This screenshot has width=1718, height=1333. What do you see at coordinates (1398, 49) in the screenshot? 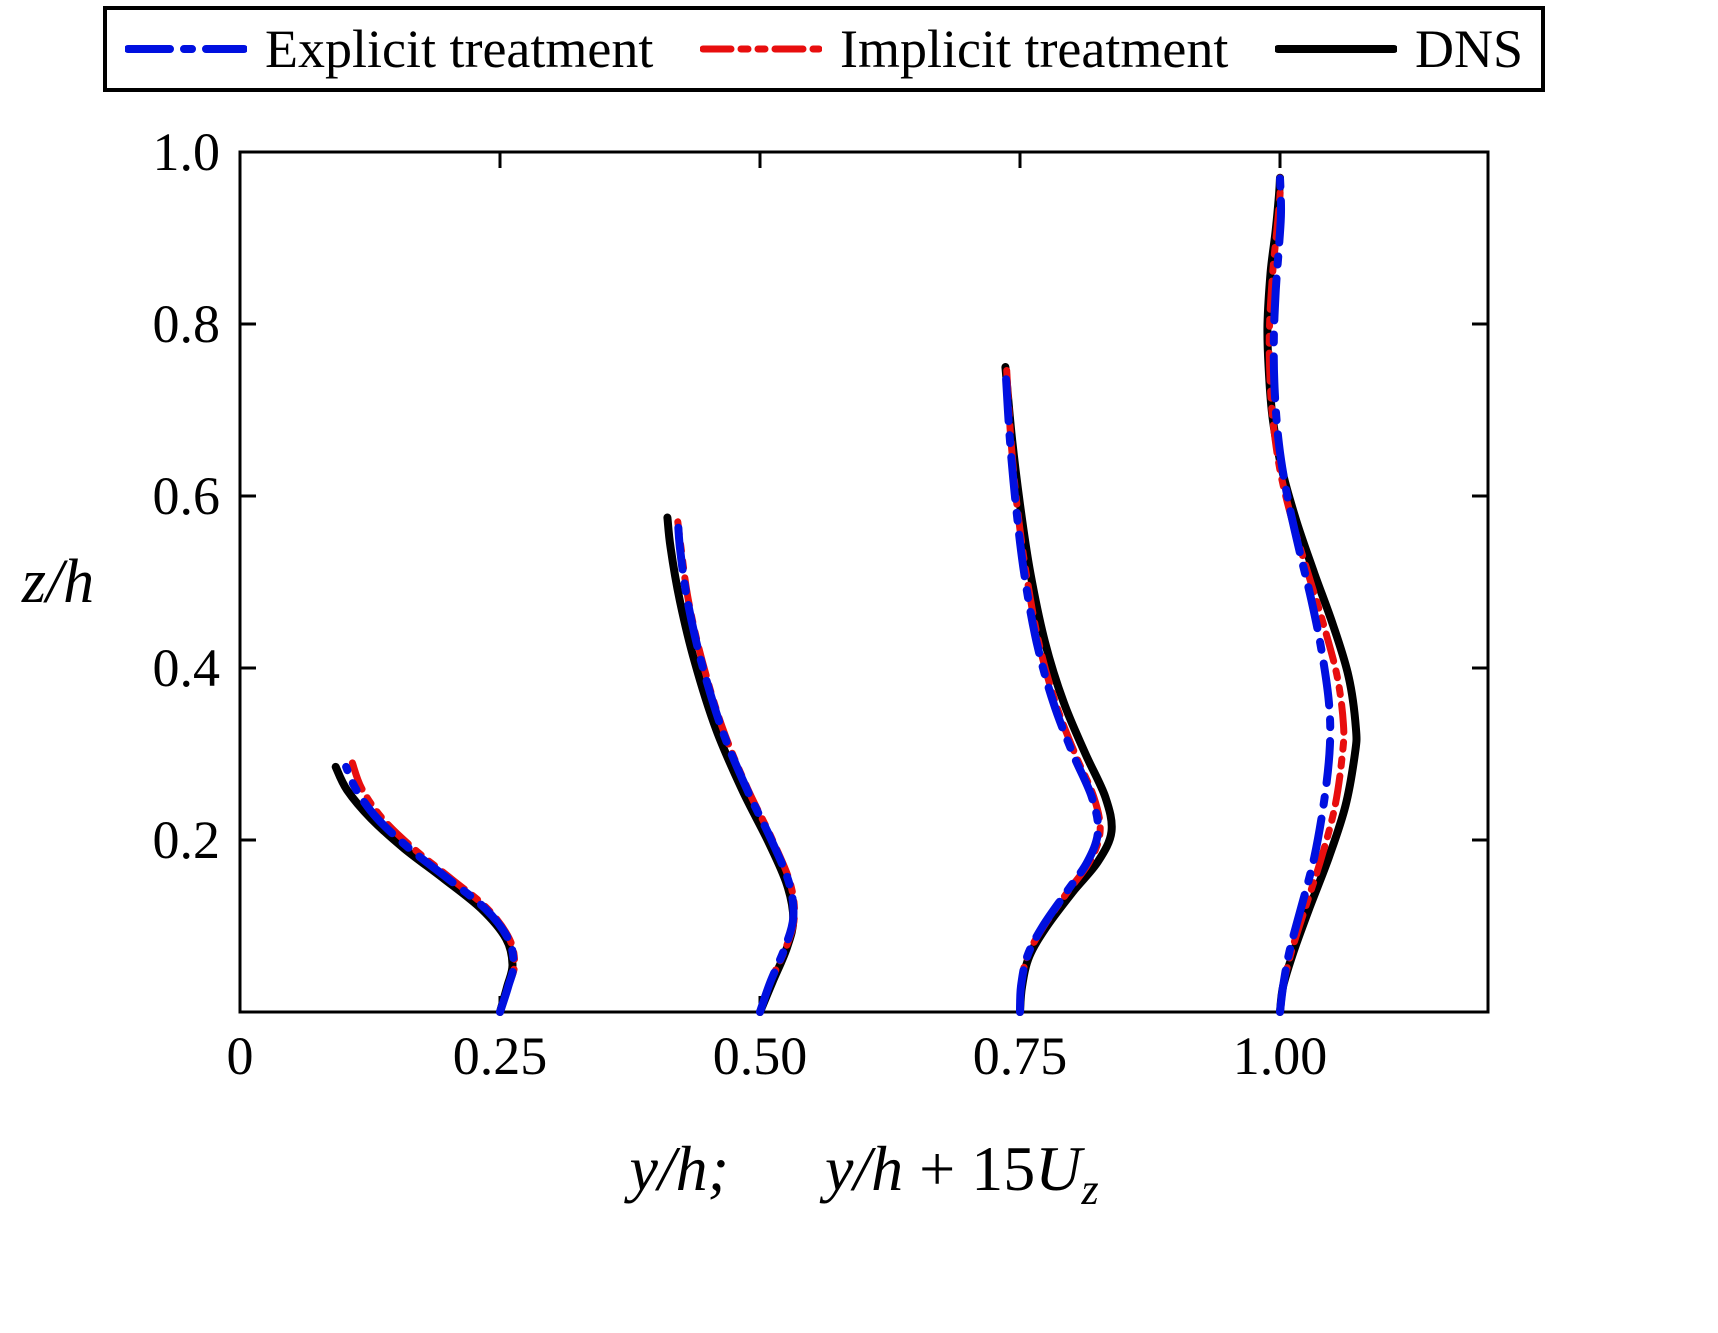
I see `legend-entry-dns: DNS` at bounding box center [1398, 49].